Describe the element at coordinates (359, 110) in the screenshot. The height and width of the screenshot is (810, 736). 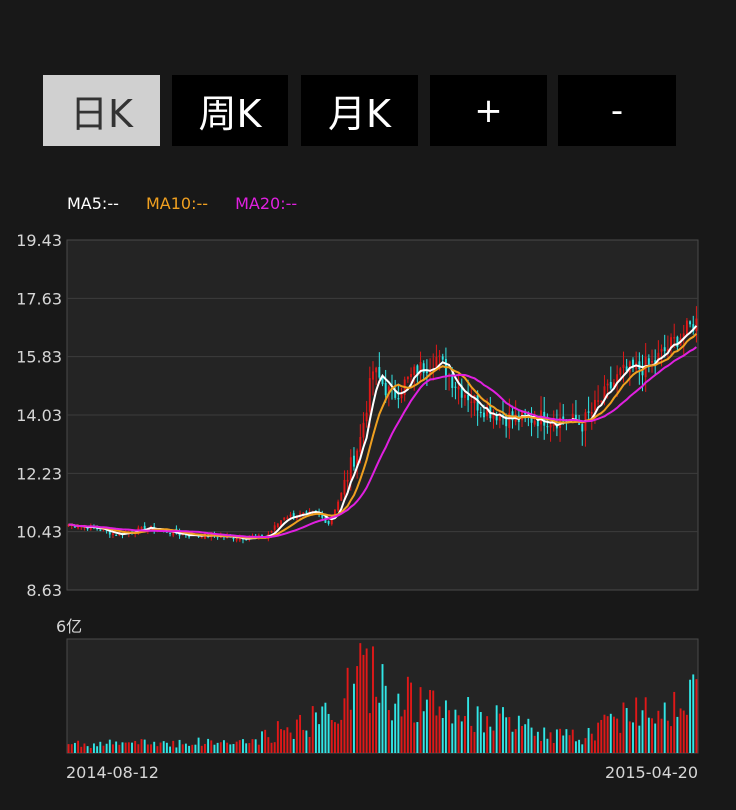
I see `tab-monthly-k: 月K` at that location.